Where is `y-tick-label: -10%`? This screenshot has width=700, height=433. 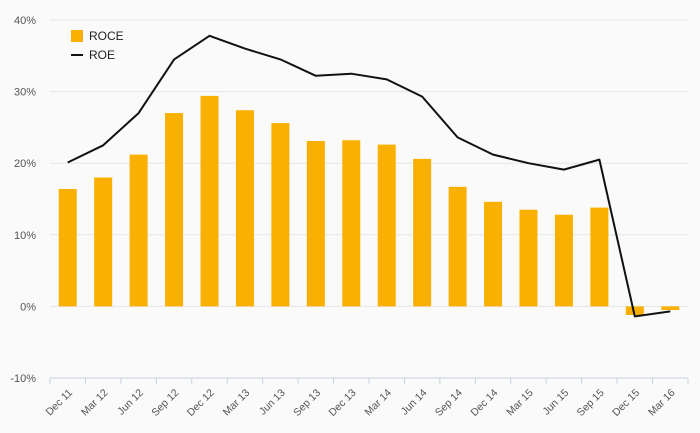 y-tick-label: -10% is located at coordinates (23, 379).